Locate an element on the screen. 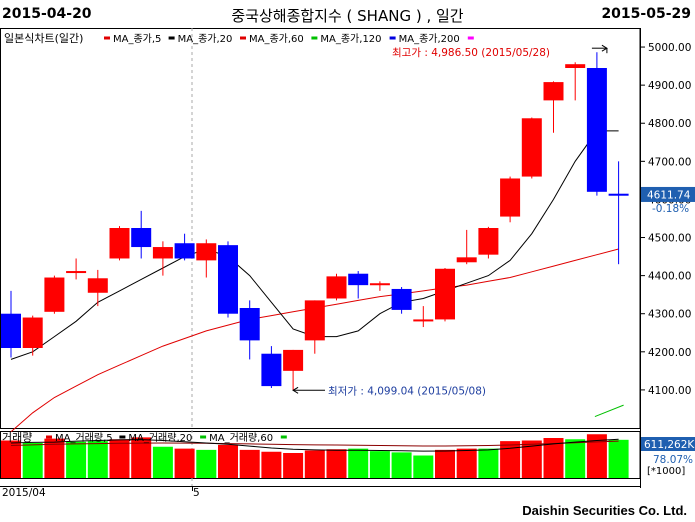 This screenshot has height=522, width=695. last-price-value: 4611.74 is located at coordinates (669, 195).